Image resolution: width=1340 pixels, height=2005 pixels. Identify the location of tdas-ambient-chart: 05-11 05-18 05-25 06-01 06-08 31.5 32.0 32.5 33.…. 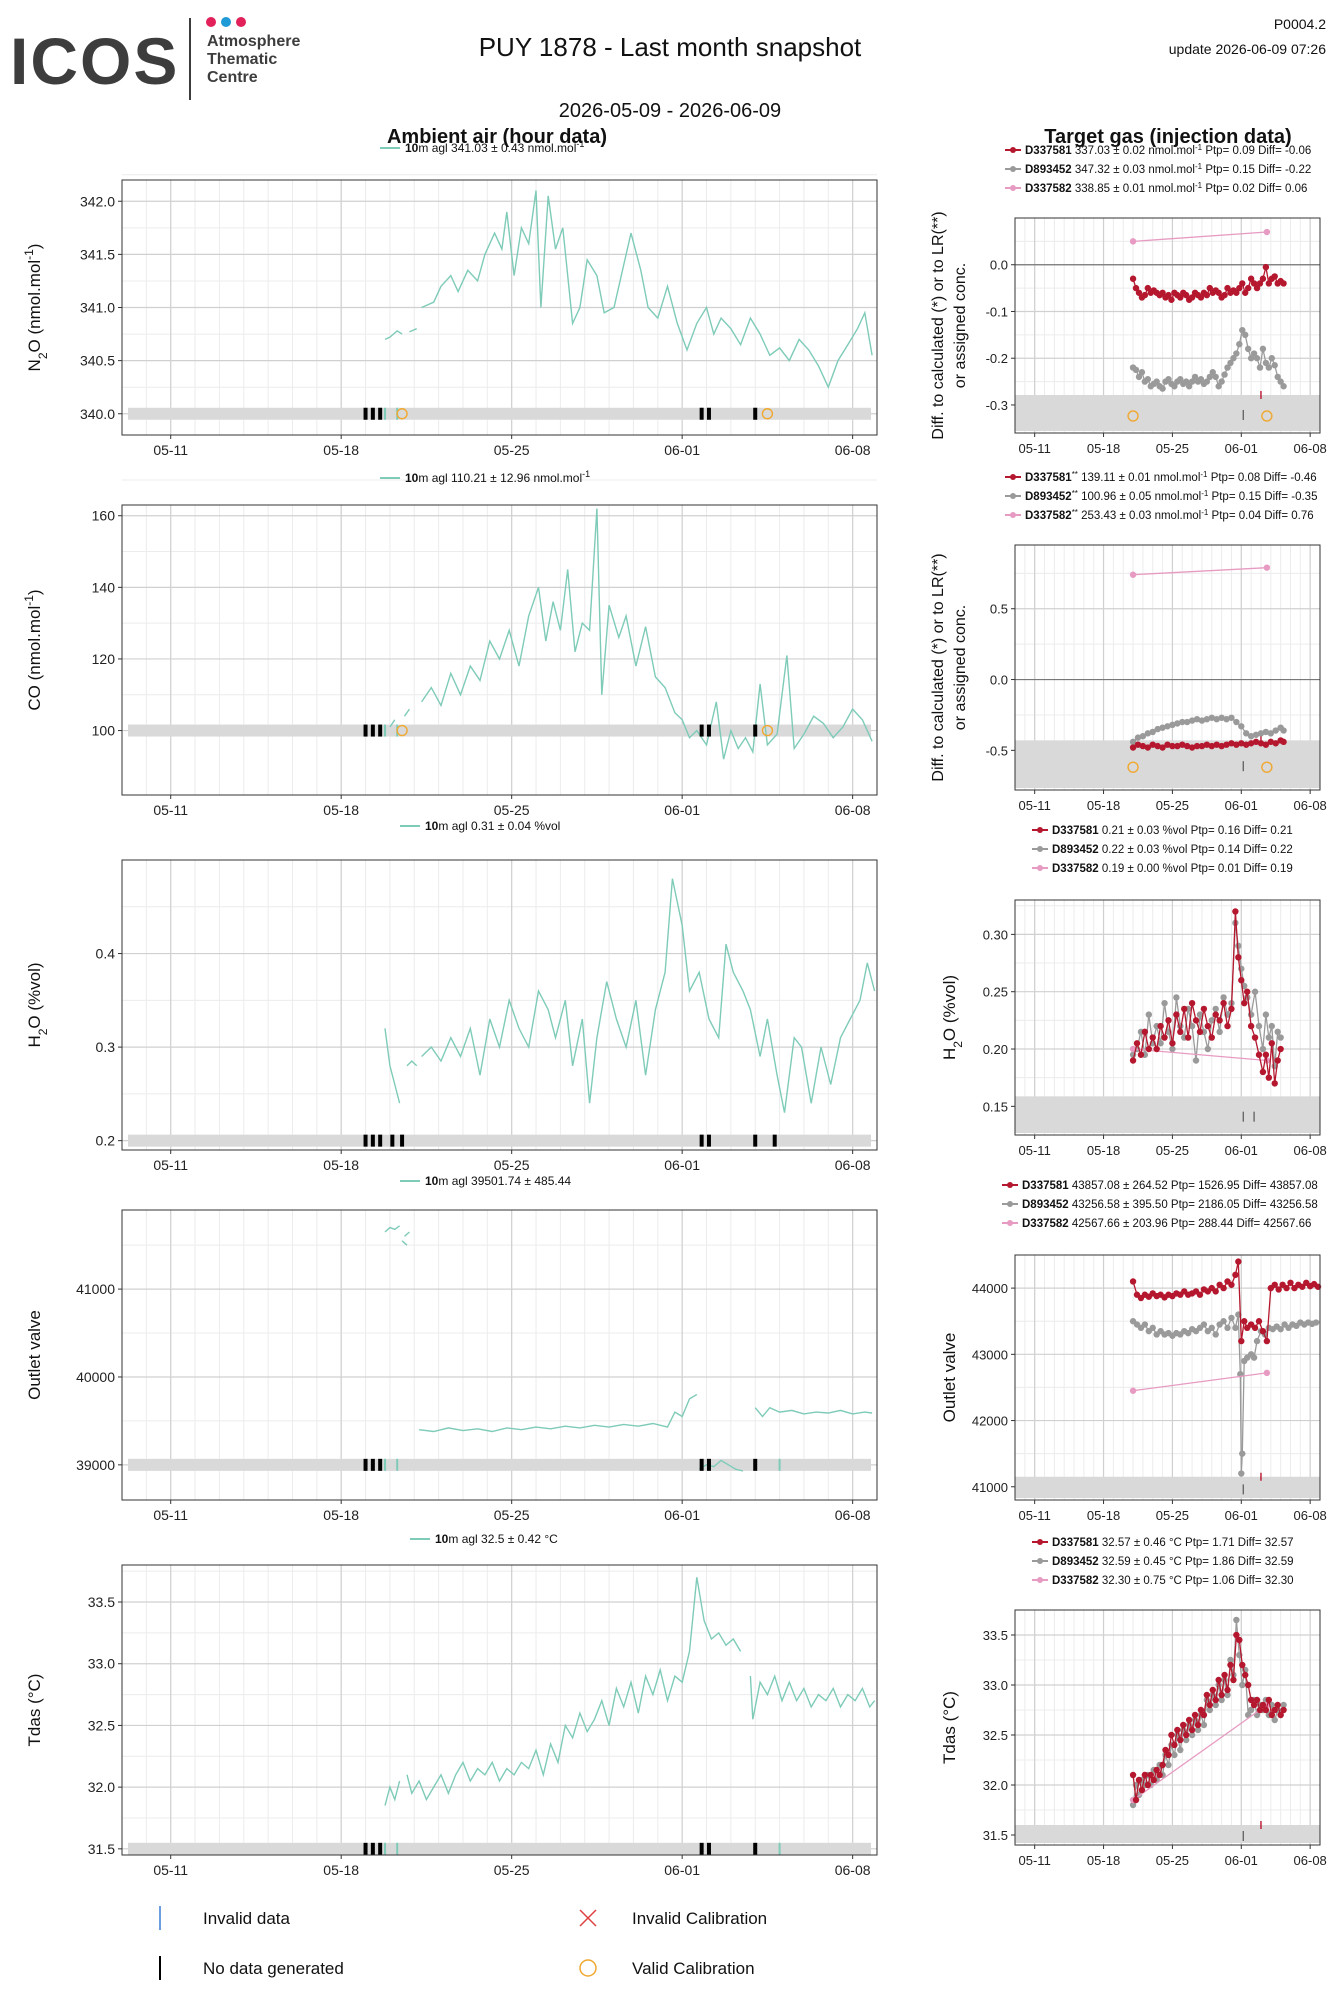
(451, 1705).